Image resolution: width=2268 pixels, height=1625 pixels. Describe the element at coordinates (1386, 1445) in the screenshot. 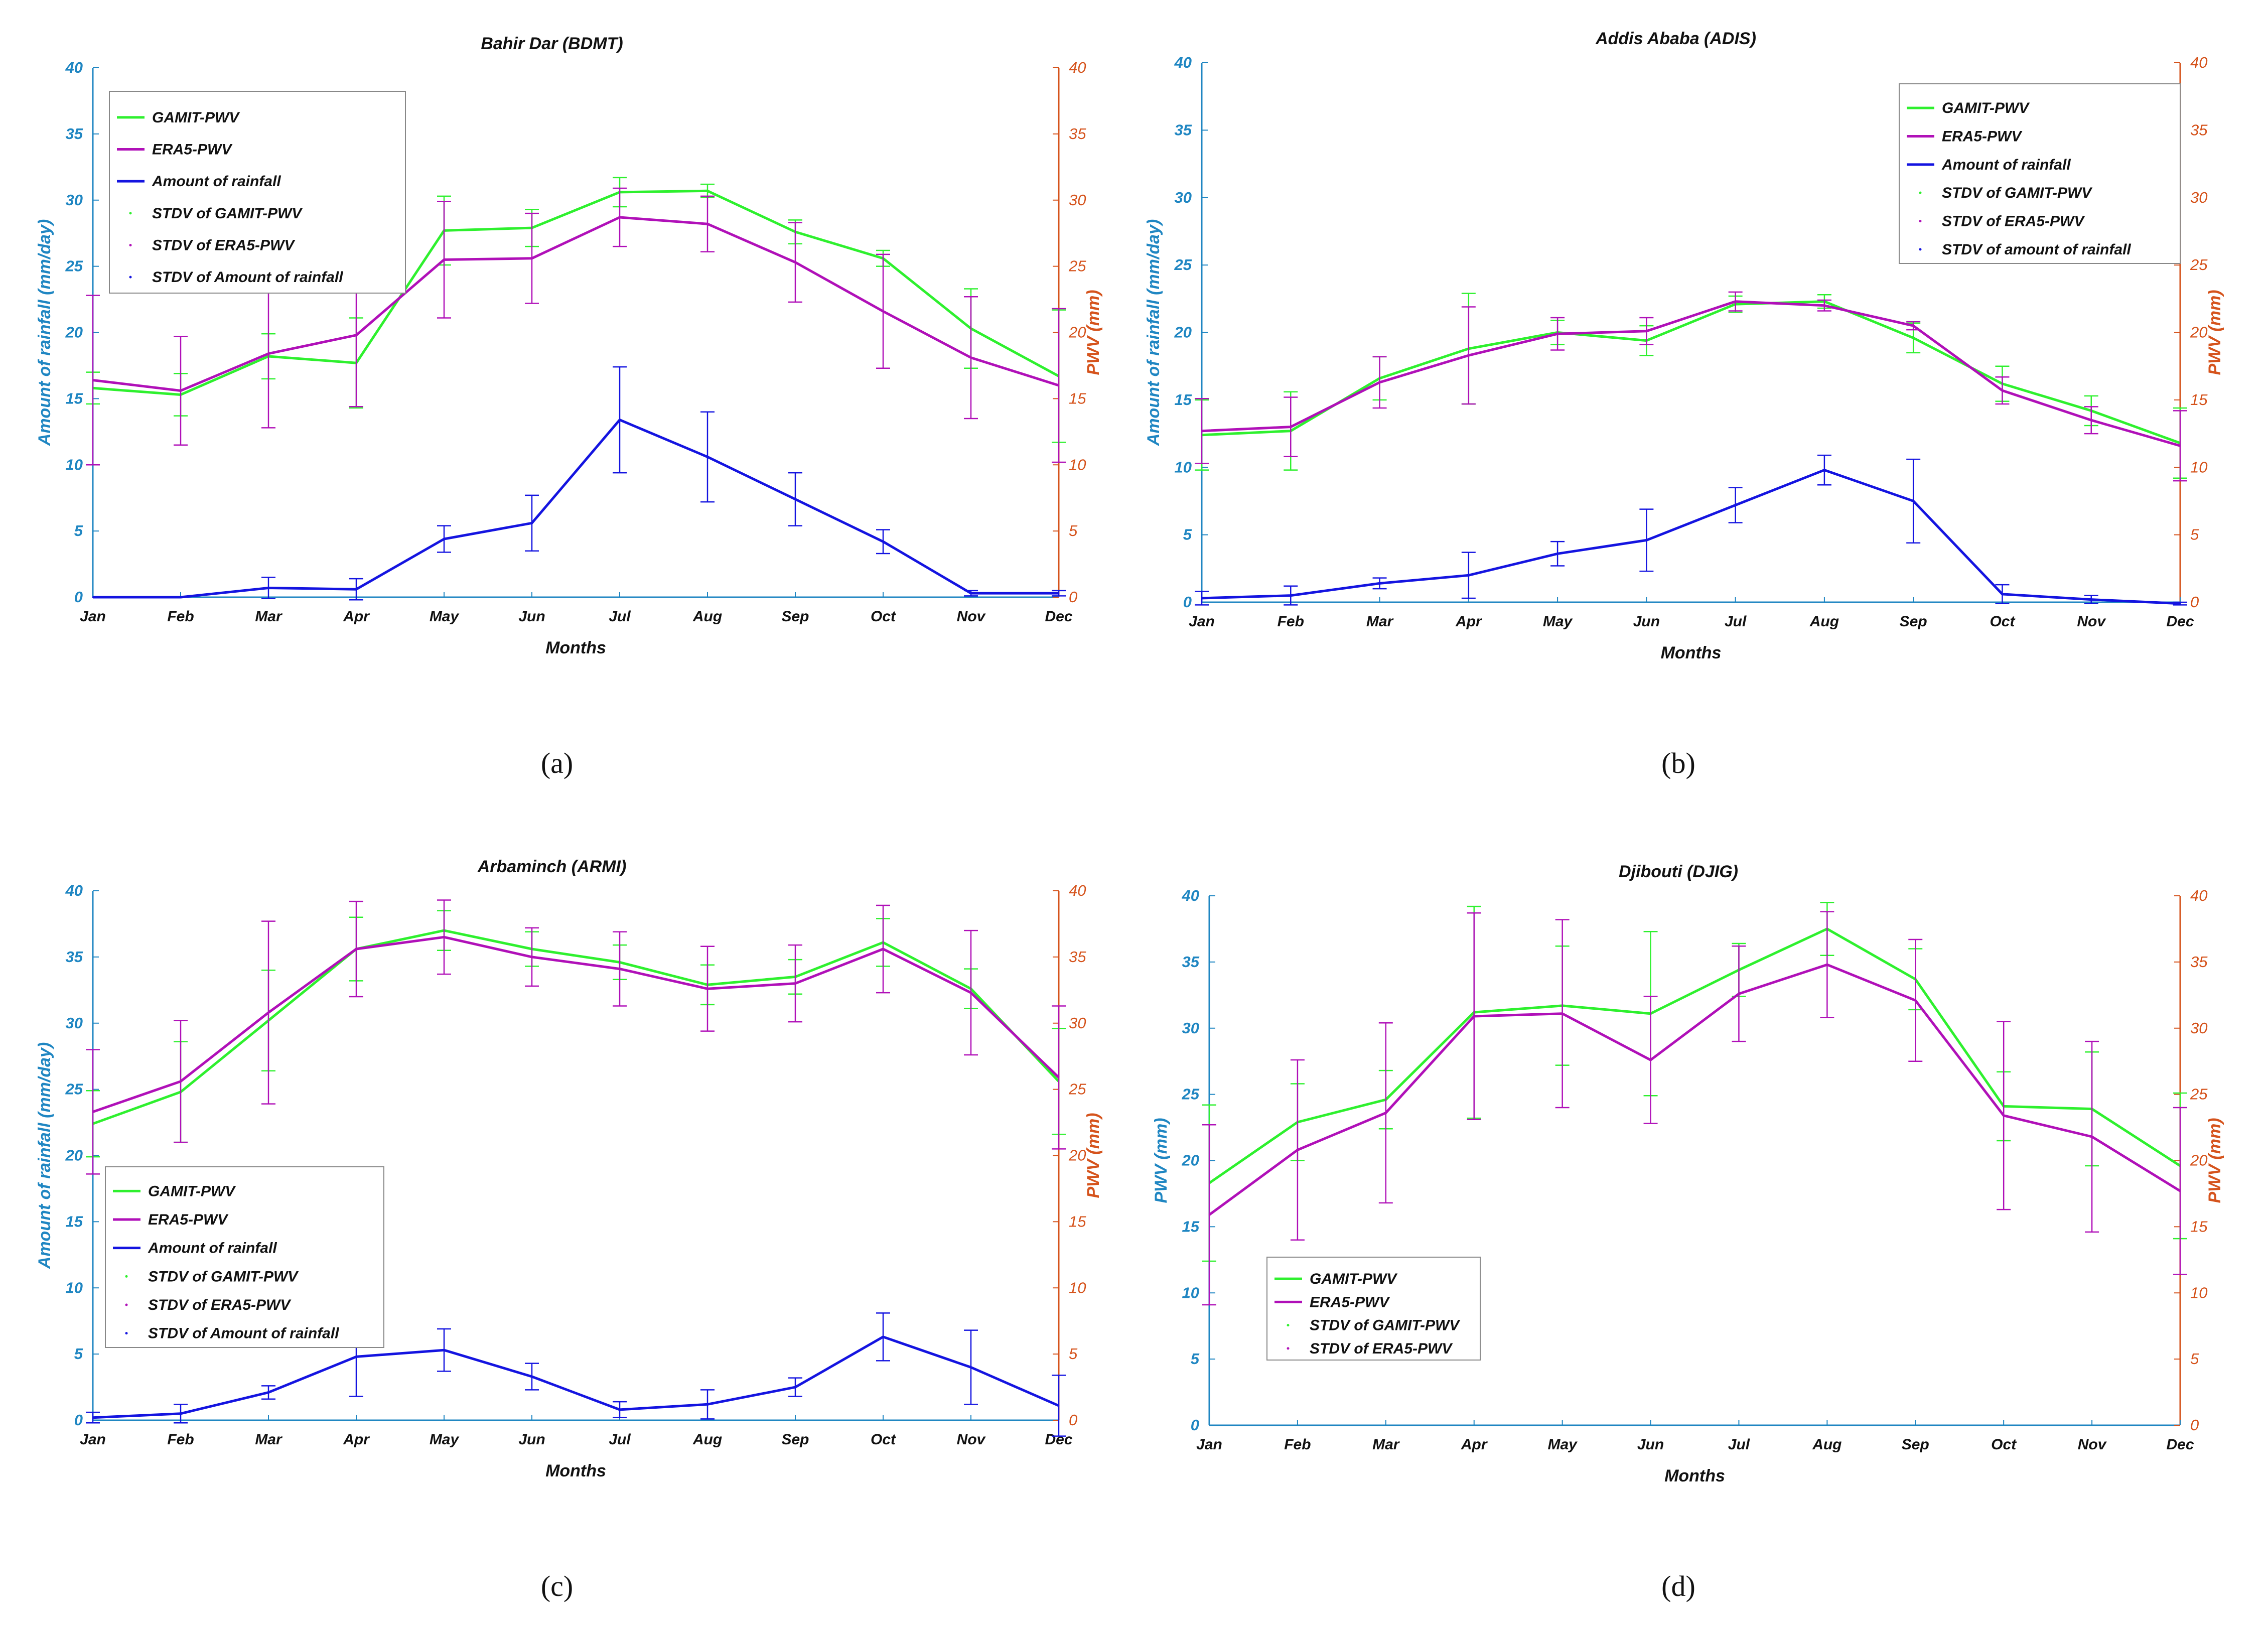

I see `x-tick-label: Mar` at that location.